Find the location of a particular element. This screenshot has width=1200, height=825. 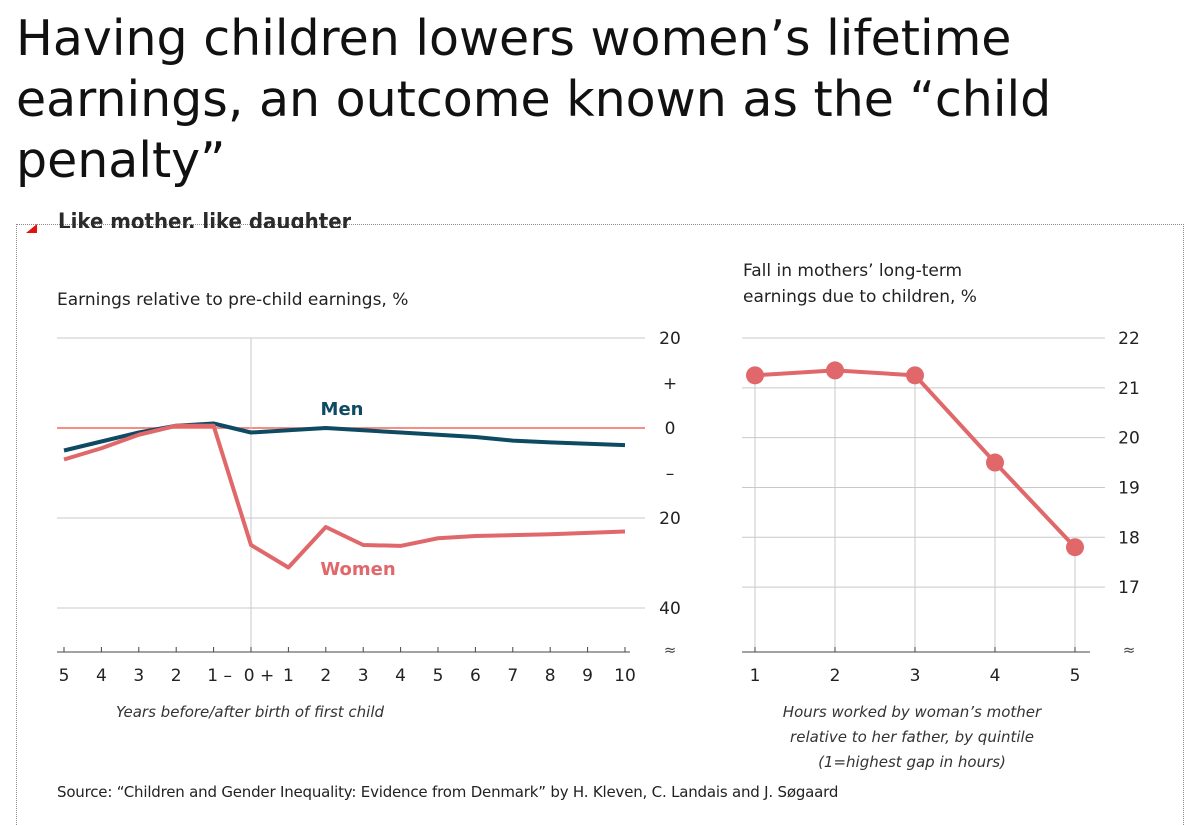

chart-title-text: Like mother, like daughter is located at coordinates (205, 219).